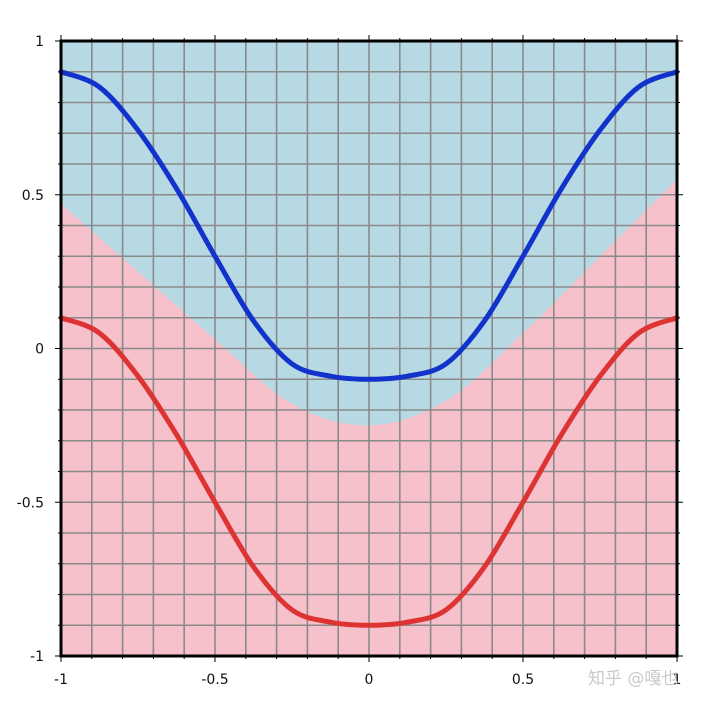  What do you see at coordinates (39, 350) in the screenshot?
I see `y-tick-label: 0` at bounding box center [39, 350].